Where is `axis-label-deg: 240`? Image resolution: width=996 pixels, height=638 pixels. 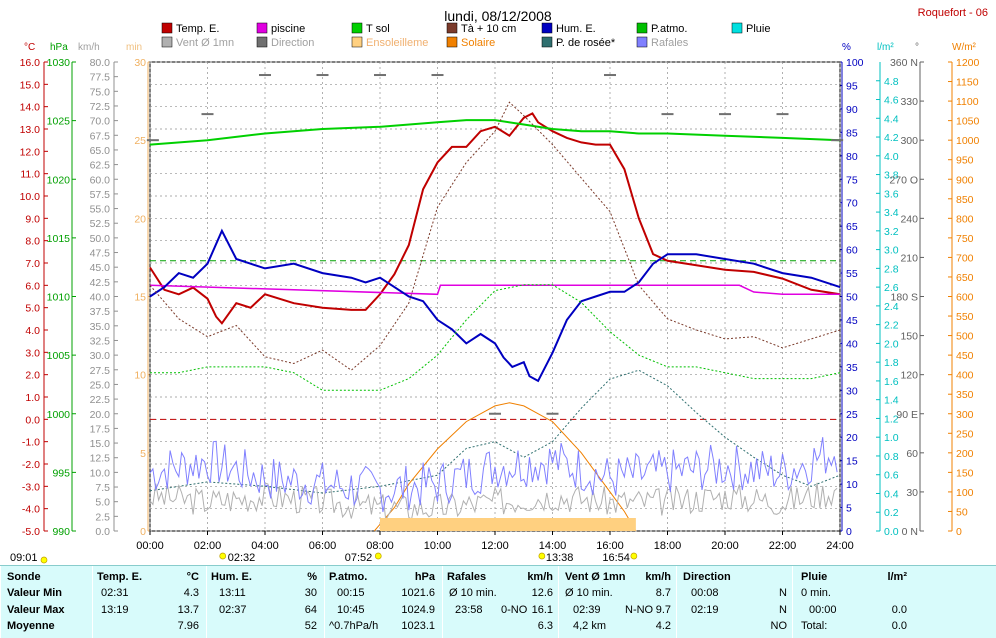
axis-label-deg: 240 is located at coordinates (909, 219).